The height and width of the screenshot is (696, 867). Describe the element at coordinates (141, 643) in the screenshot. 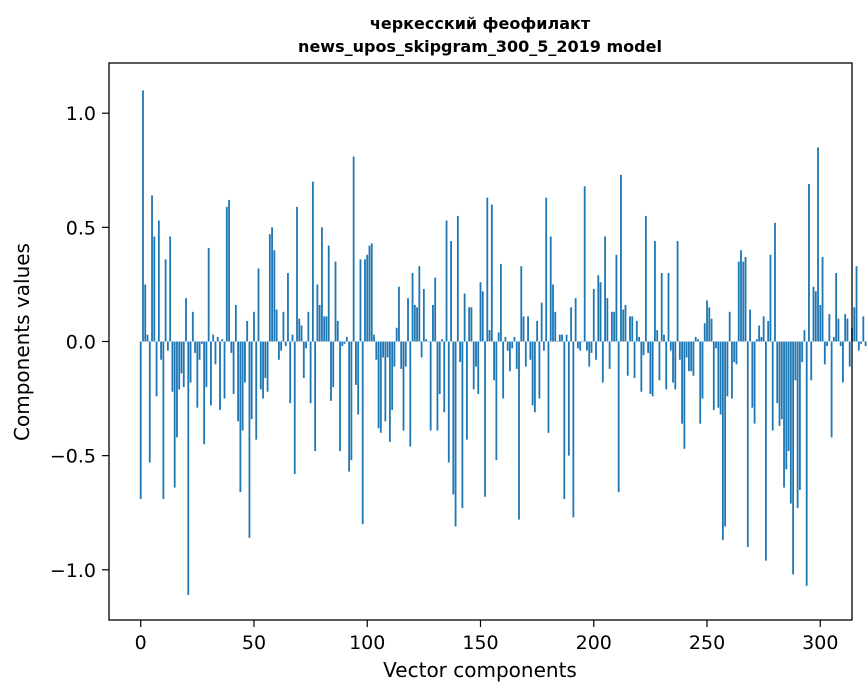

I see `x-tick-label: 0` at that location.